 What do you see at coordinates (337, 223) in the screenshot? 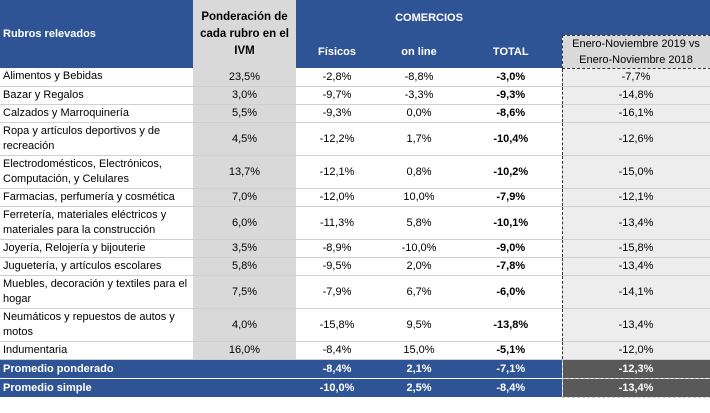
I see `fisicos-cell: -11,3%` at bounding box center [337, 223].